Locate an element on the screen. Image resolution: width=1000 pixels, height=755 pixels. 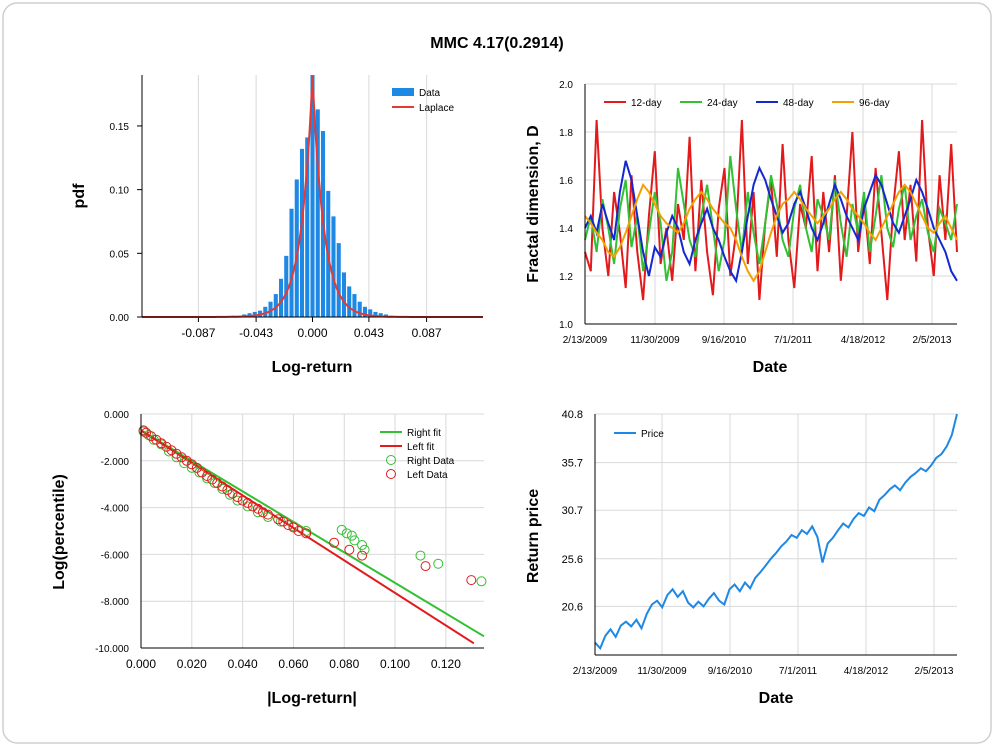
fd-xtick-label: 11/30/2009 is located at coordinates (655, 340).